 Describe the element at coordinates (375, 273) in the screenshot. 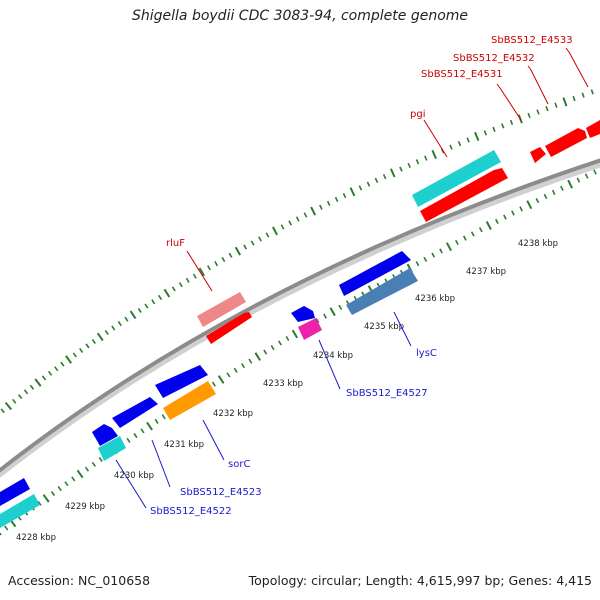

I see `gene-lysC-blue` at that location.